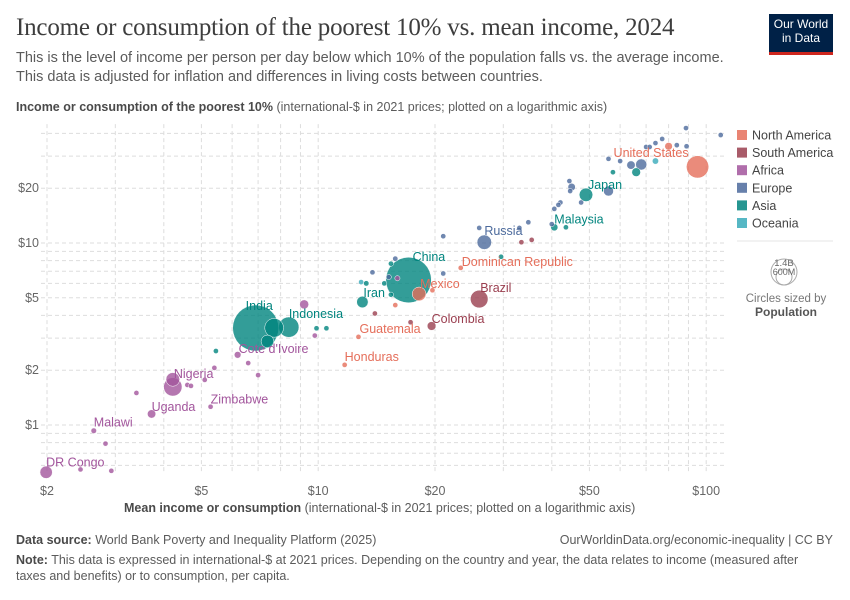 This screenshot has height=600, width=850. Describe the element at coordinates (801, 34) in the screenshot. I see `owid-logo: Our World in Data` at that location.